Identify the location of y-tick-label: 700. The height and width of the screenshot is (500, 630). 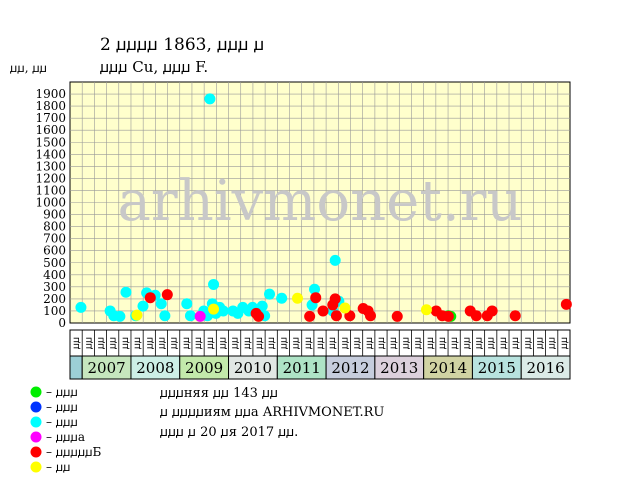
(54, 239).